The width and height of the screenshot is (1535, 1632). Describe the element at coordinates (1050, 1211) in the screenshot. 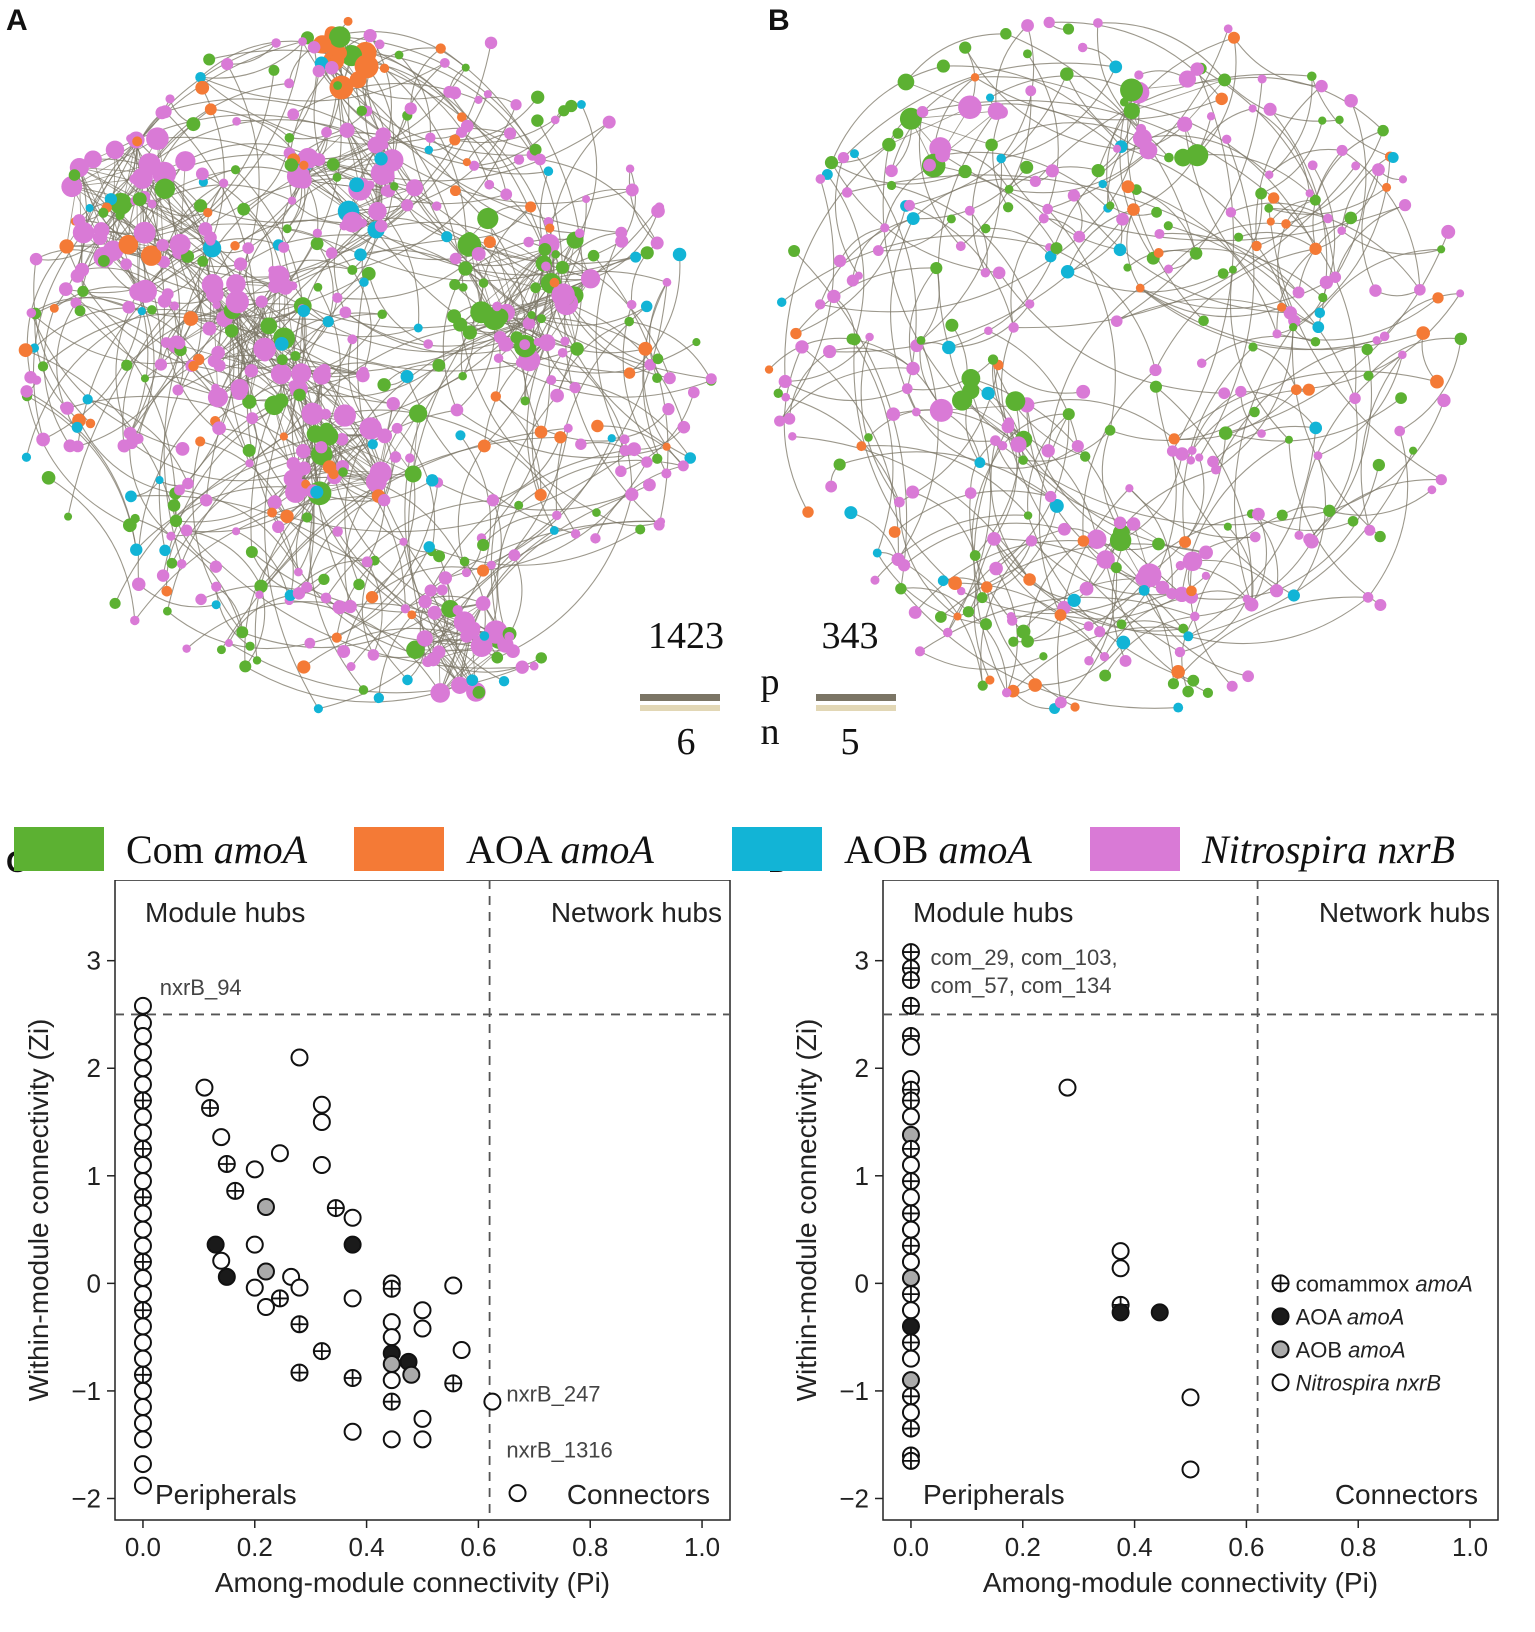

I see `scatter-points` at that location.